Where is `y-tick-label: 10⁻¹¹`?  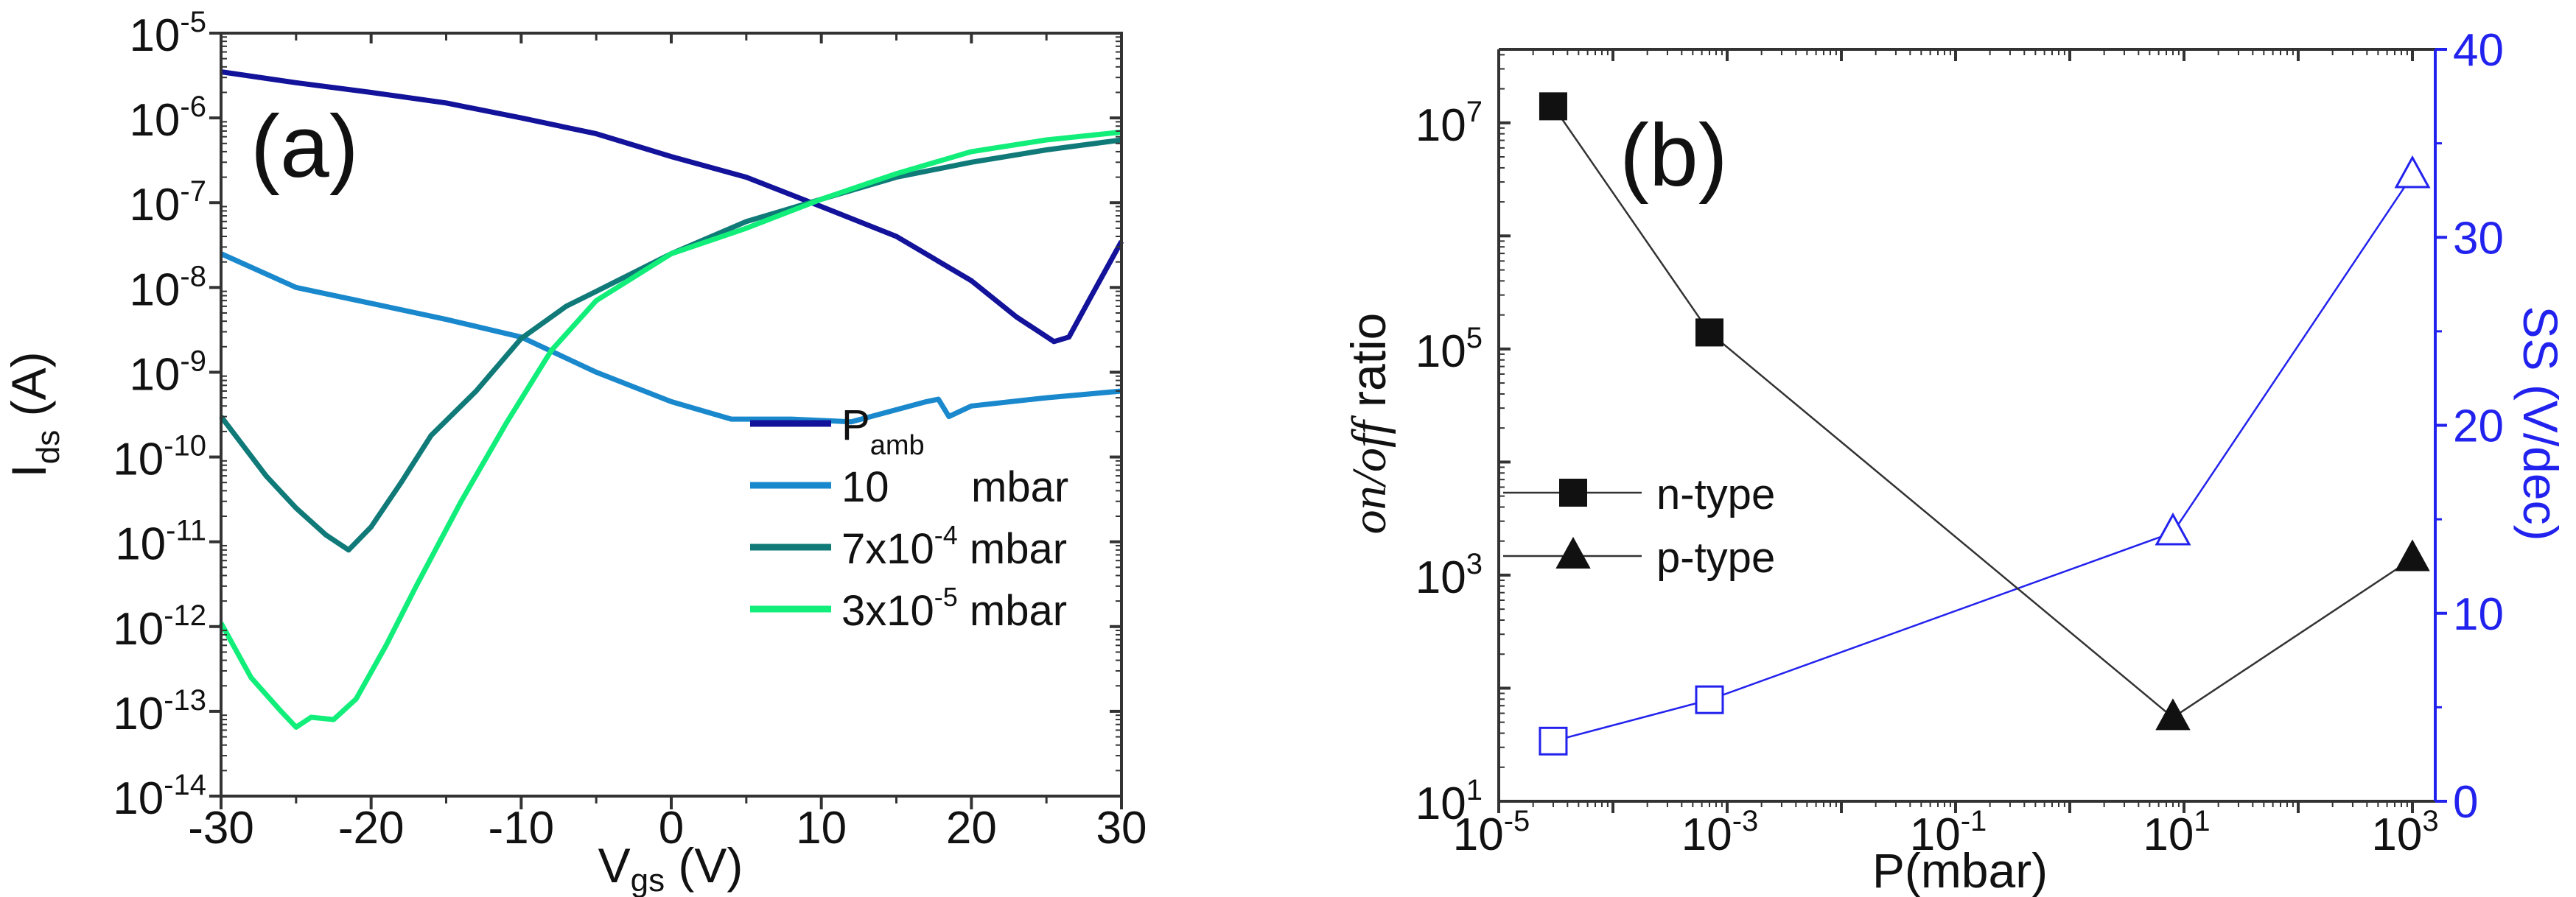 y-tick-label: 10⁻¹¹ is located at coordinates (160, 542).